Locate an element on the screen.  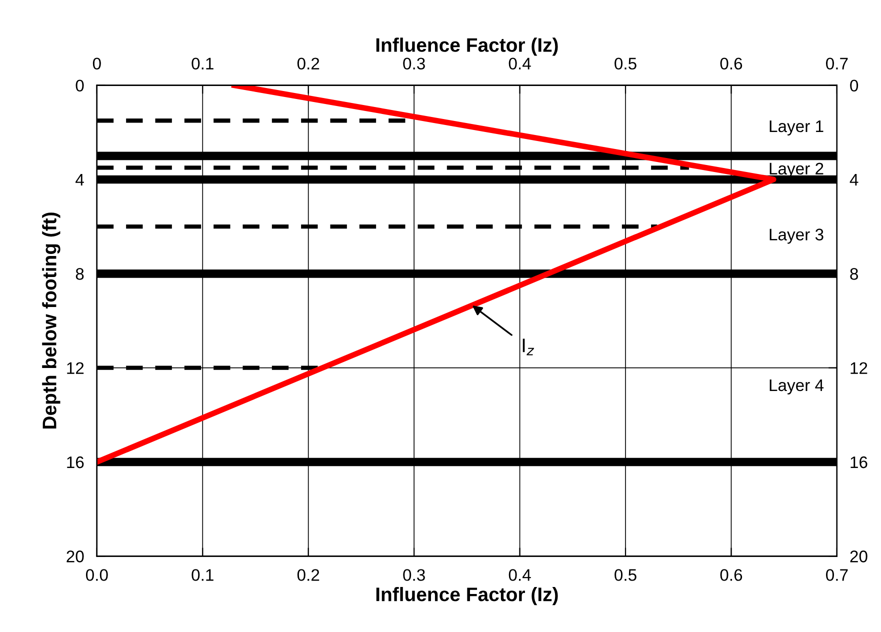
y-tick-label: 0 is located at coordinates (80, 86).